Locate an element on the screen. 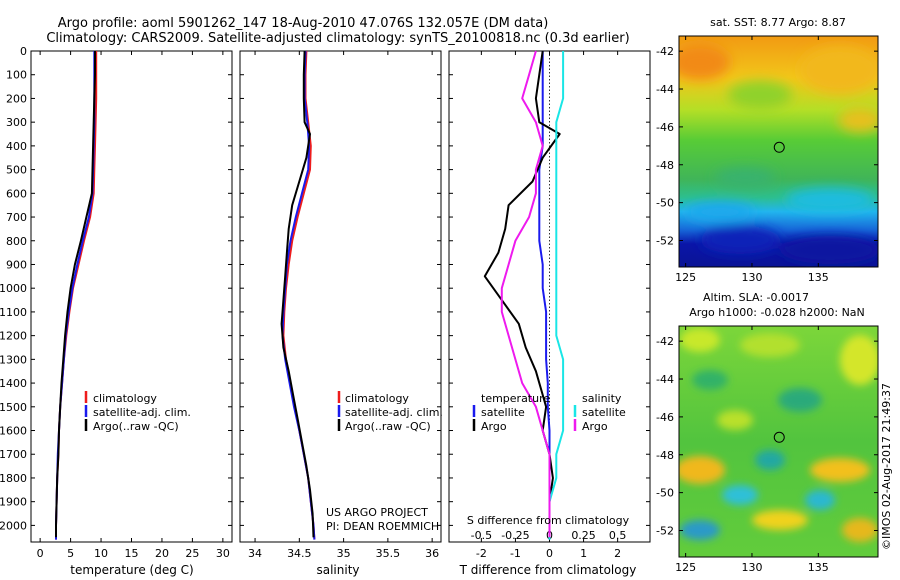  x-tick-label: 0.5 is located at coordinates (618, 535).